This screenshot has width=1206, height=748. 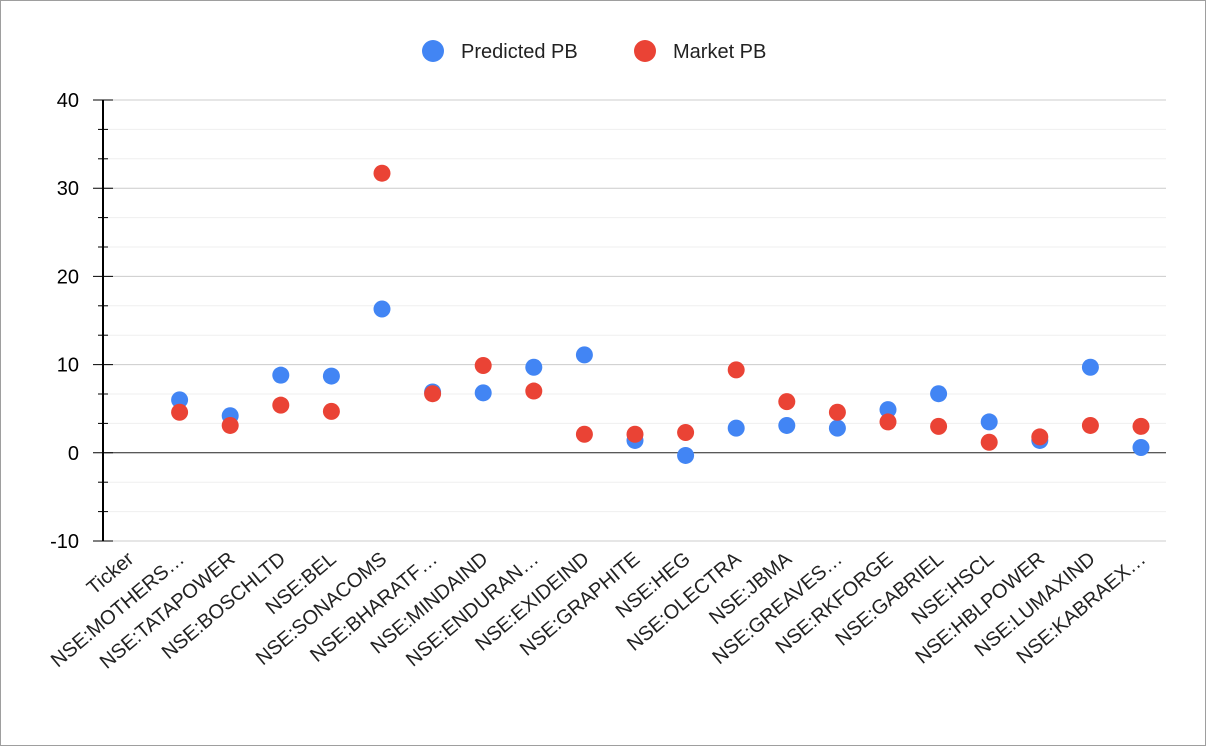 I want to click on legend-label: Predicted PB, so click(x=519, y=52).